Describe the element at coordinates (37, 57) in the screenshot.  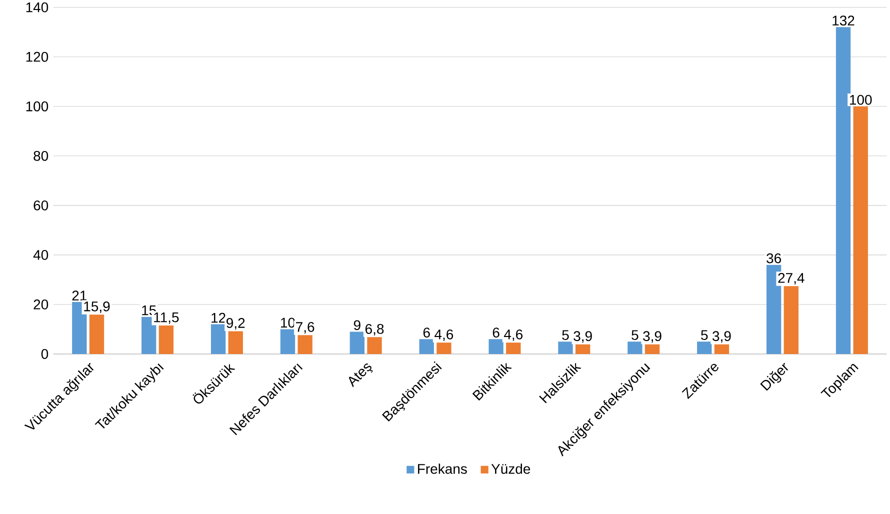
I see `y-tick-label: 120` at that location.